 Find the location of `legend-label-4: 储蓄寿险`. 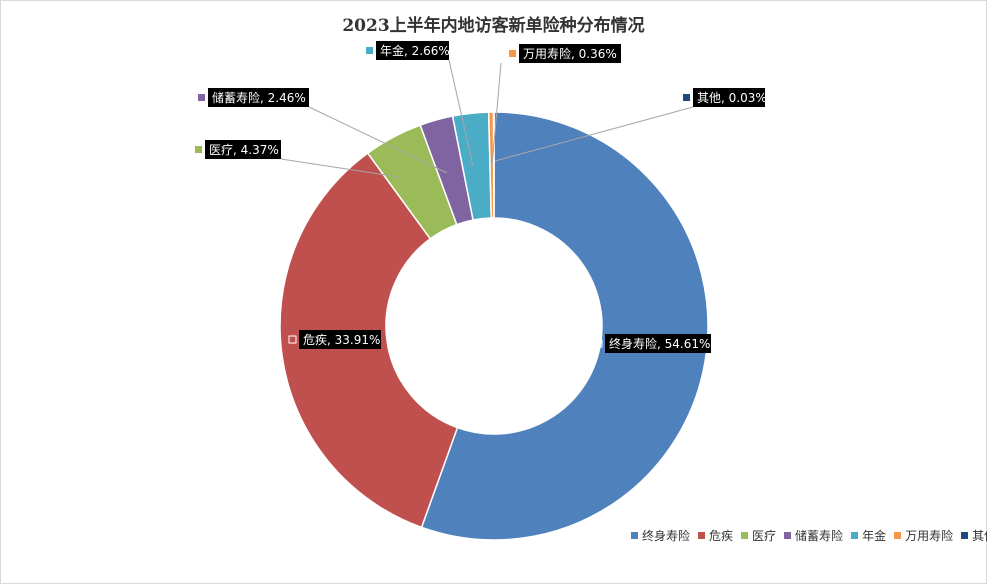

legend-label-4: 储蓄寿险 is located at coordinates (819, 535).